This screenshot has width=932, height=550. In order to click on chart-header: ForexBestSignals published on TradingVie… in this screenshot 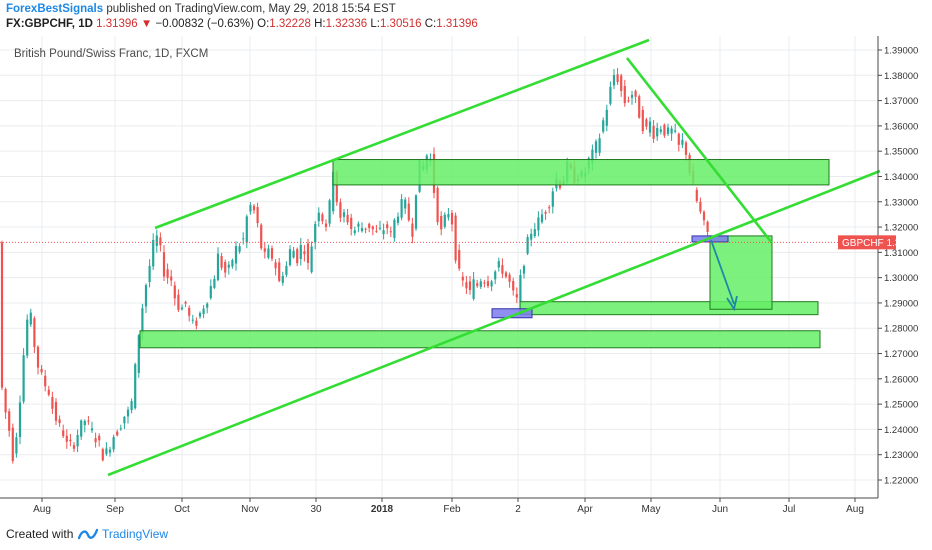, I will do `click(466, 18)`.